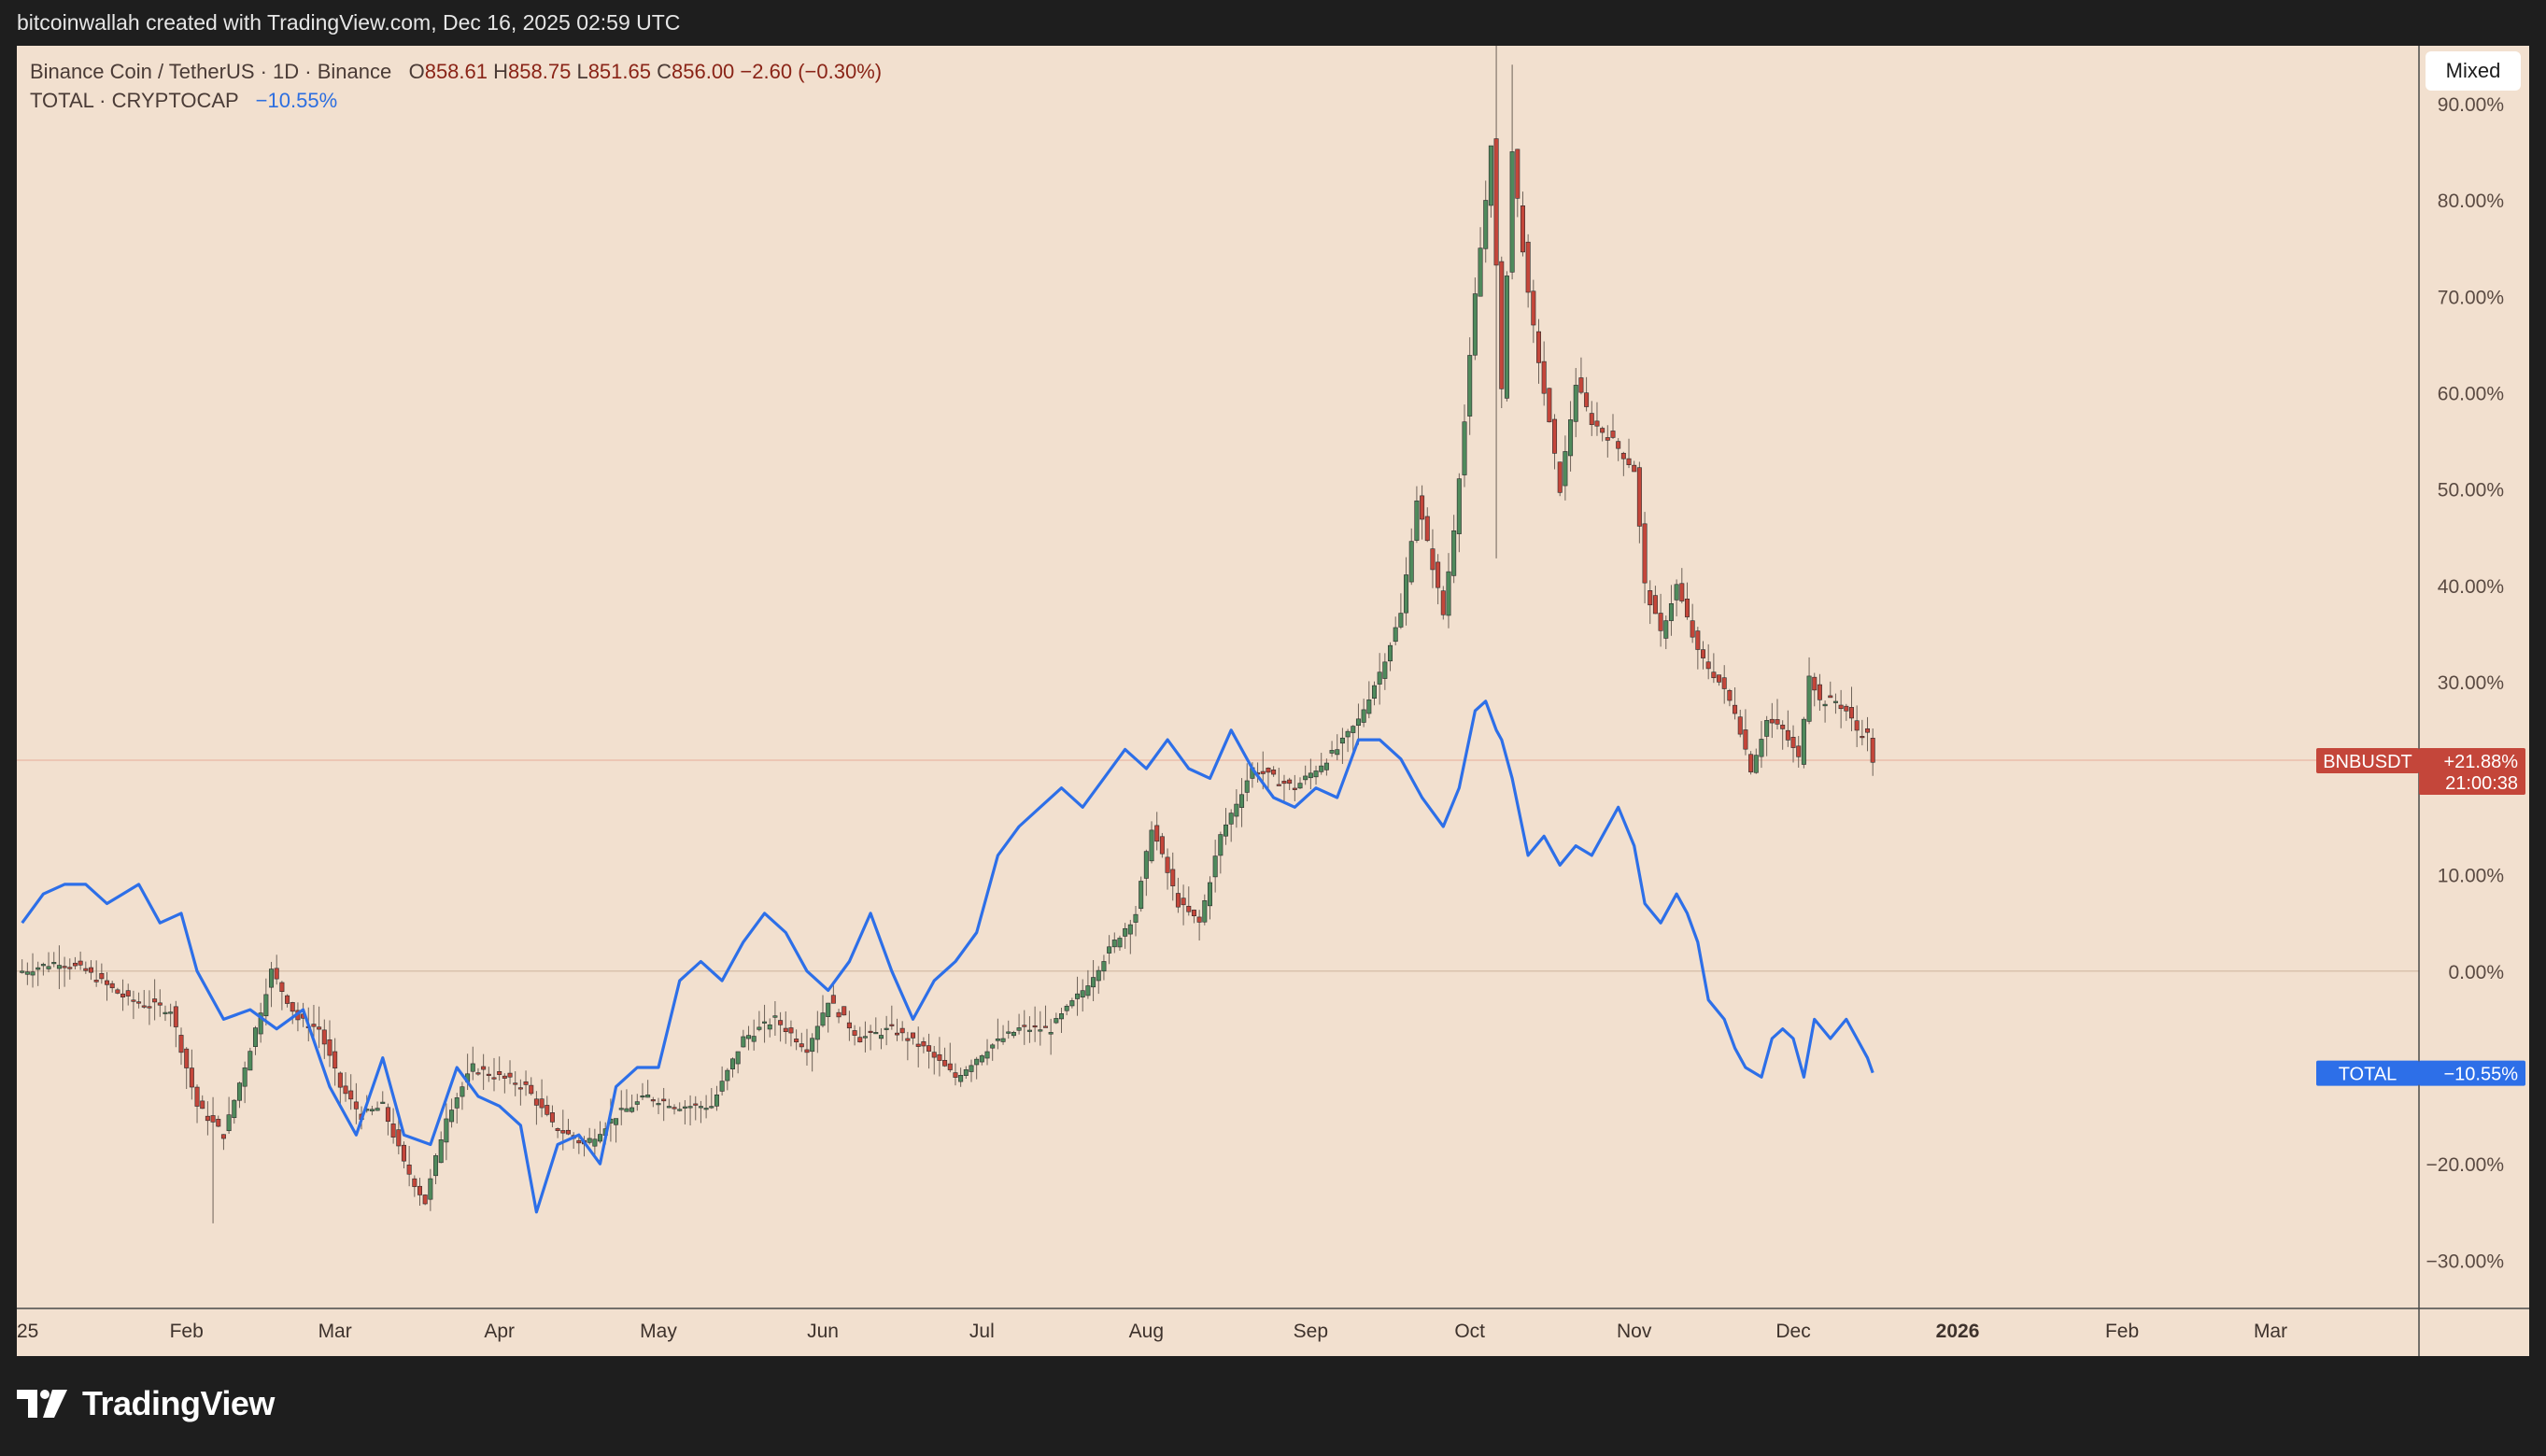 The height and width of the screenshot is (1456, 2546). What do you see at coordinates (146, 1403) in the screenshot?
I see `tradingview-logo: TradingView` at bounding box center [146, 1403].